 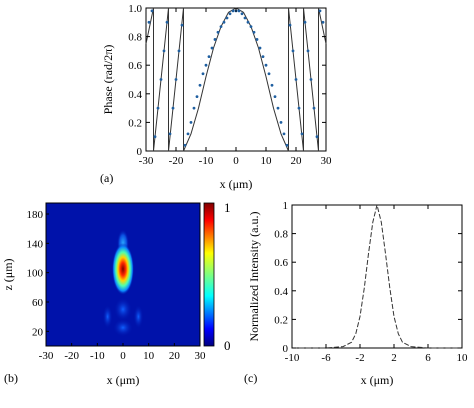 What do you see at coordinates (11, 378) in the screenshot?
I see `panel-b-label: (b)` at bounding box center [11, 378].